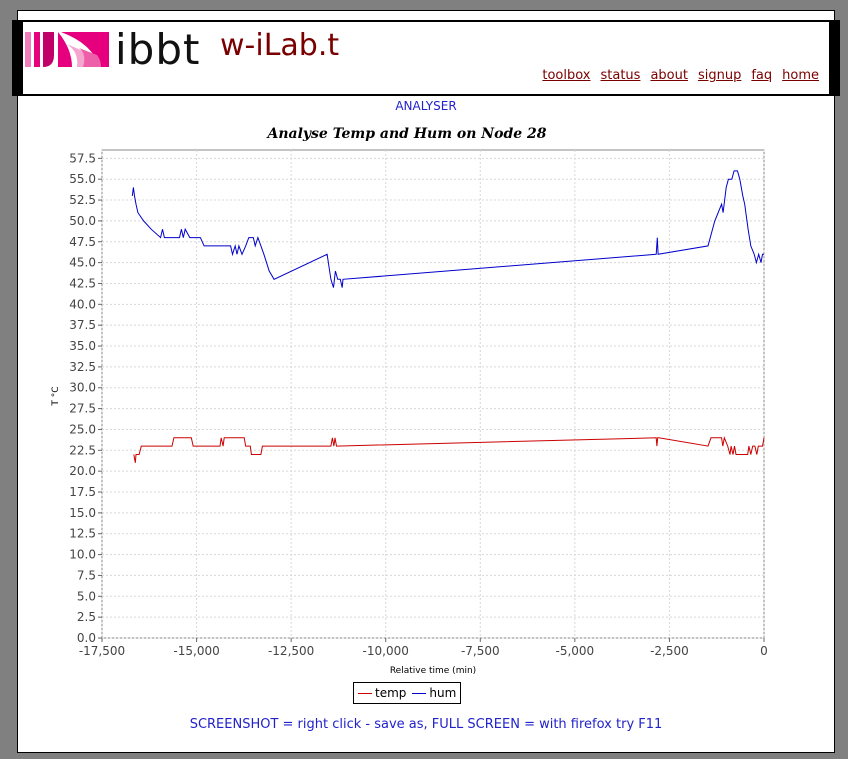  I want to click on y-tick-label: 27.5, so click(82, 409).